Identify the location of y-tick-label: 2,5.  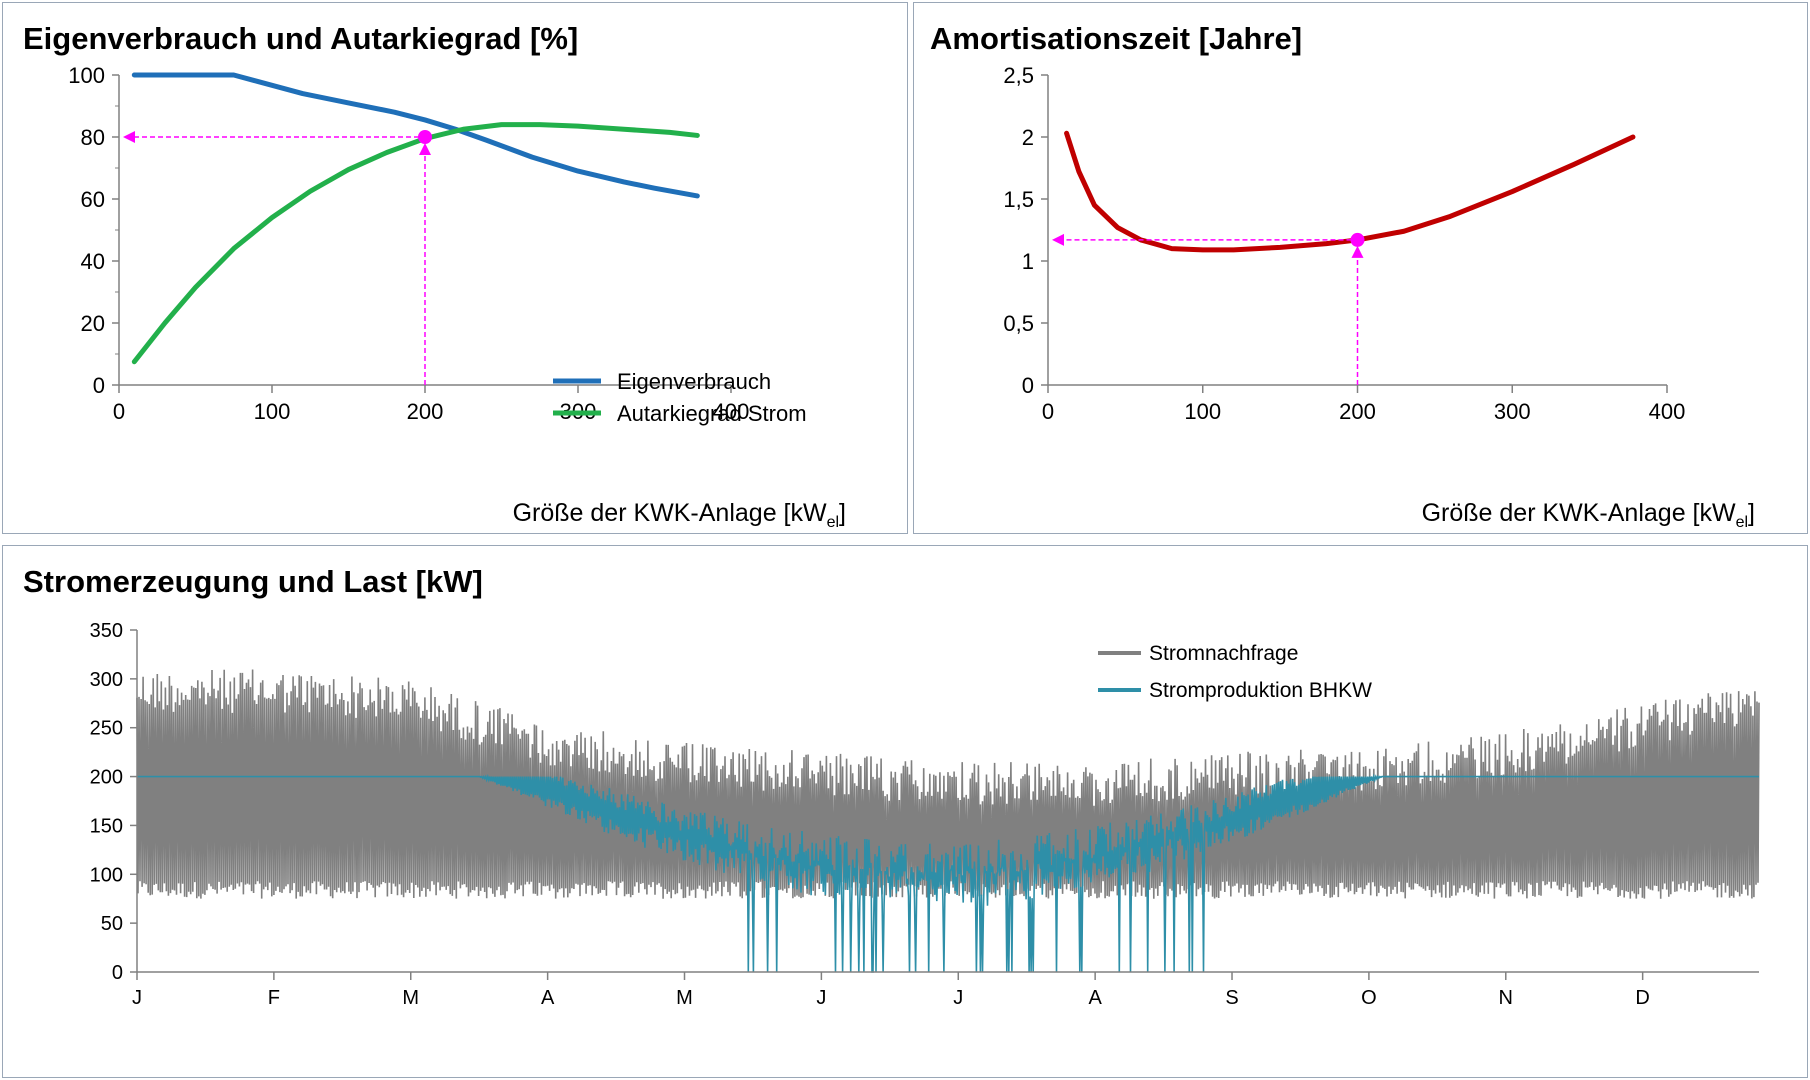
(1018, 75).